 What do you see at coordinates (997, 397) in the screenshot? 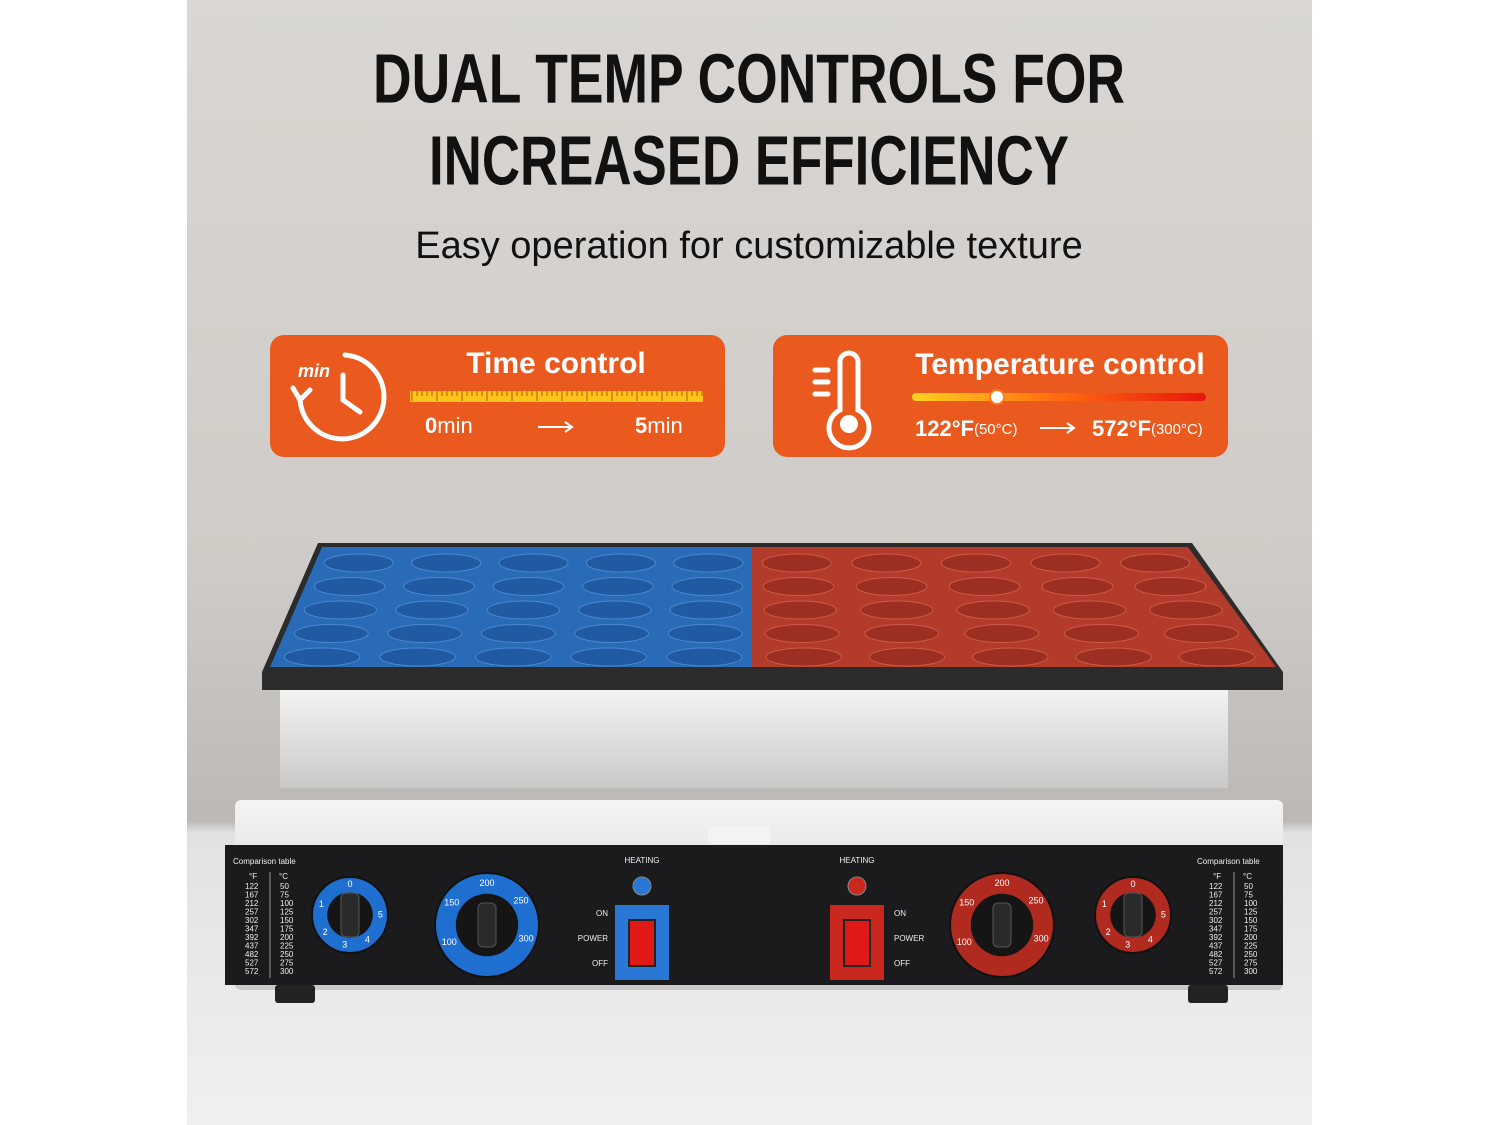
I see `heat-dot` at bounding box center [997, 397].